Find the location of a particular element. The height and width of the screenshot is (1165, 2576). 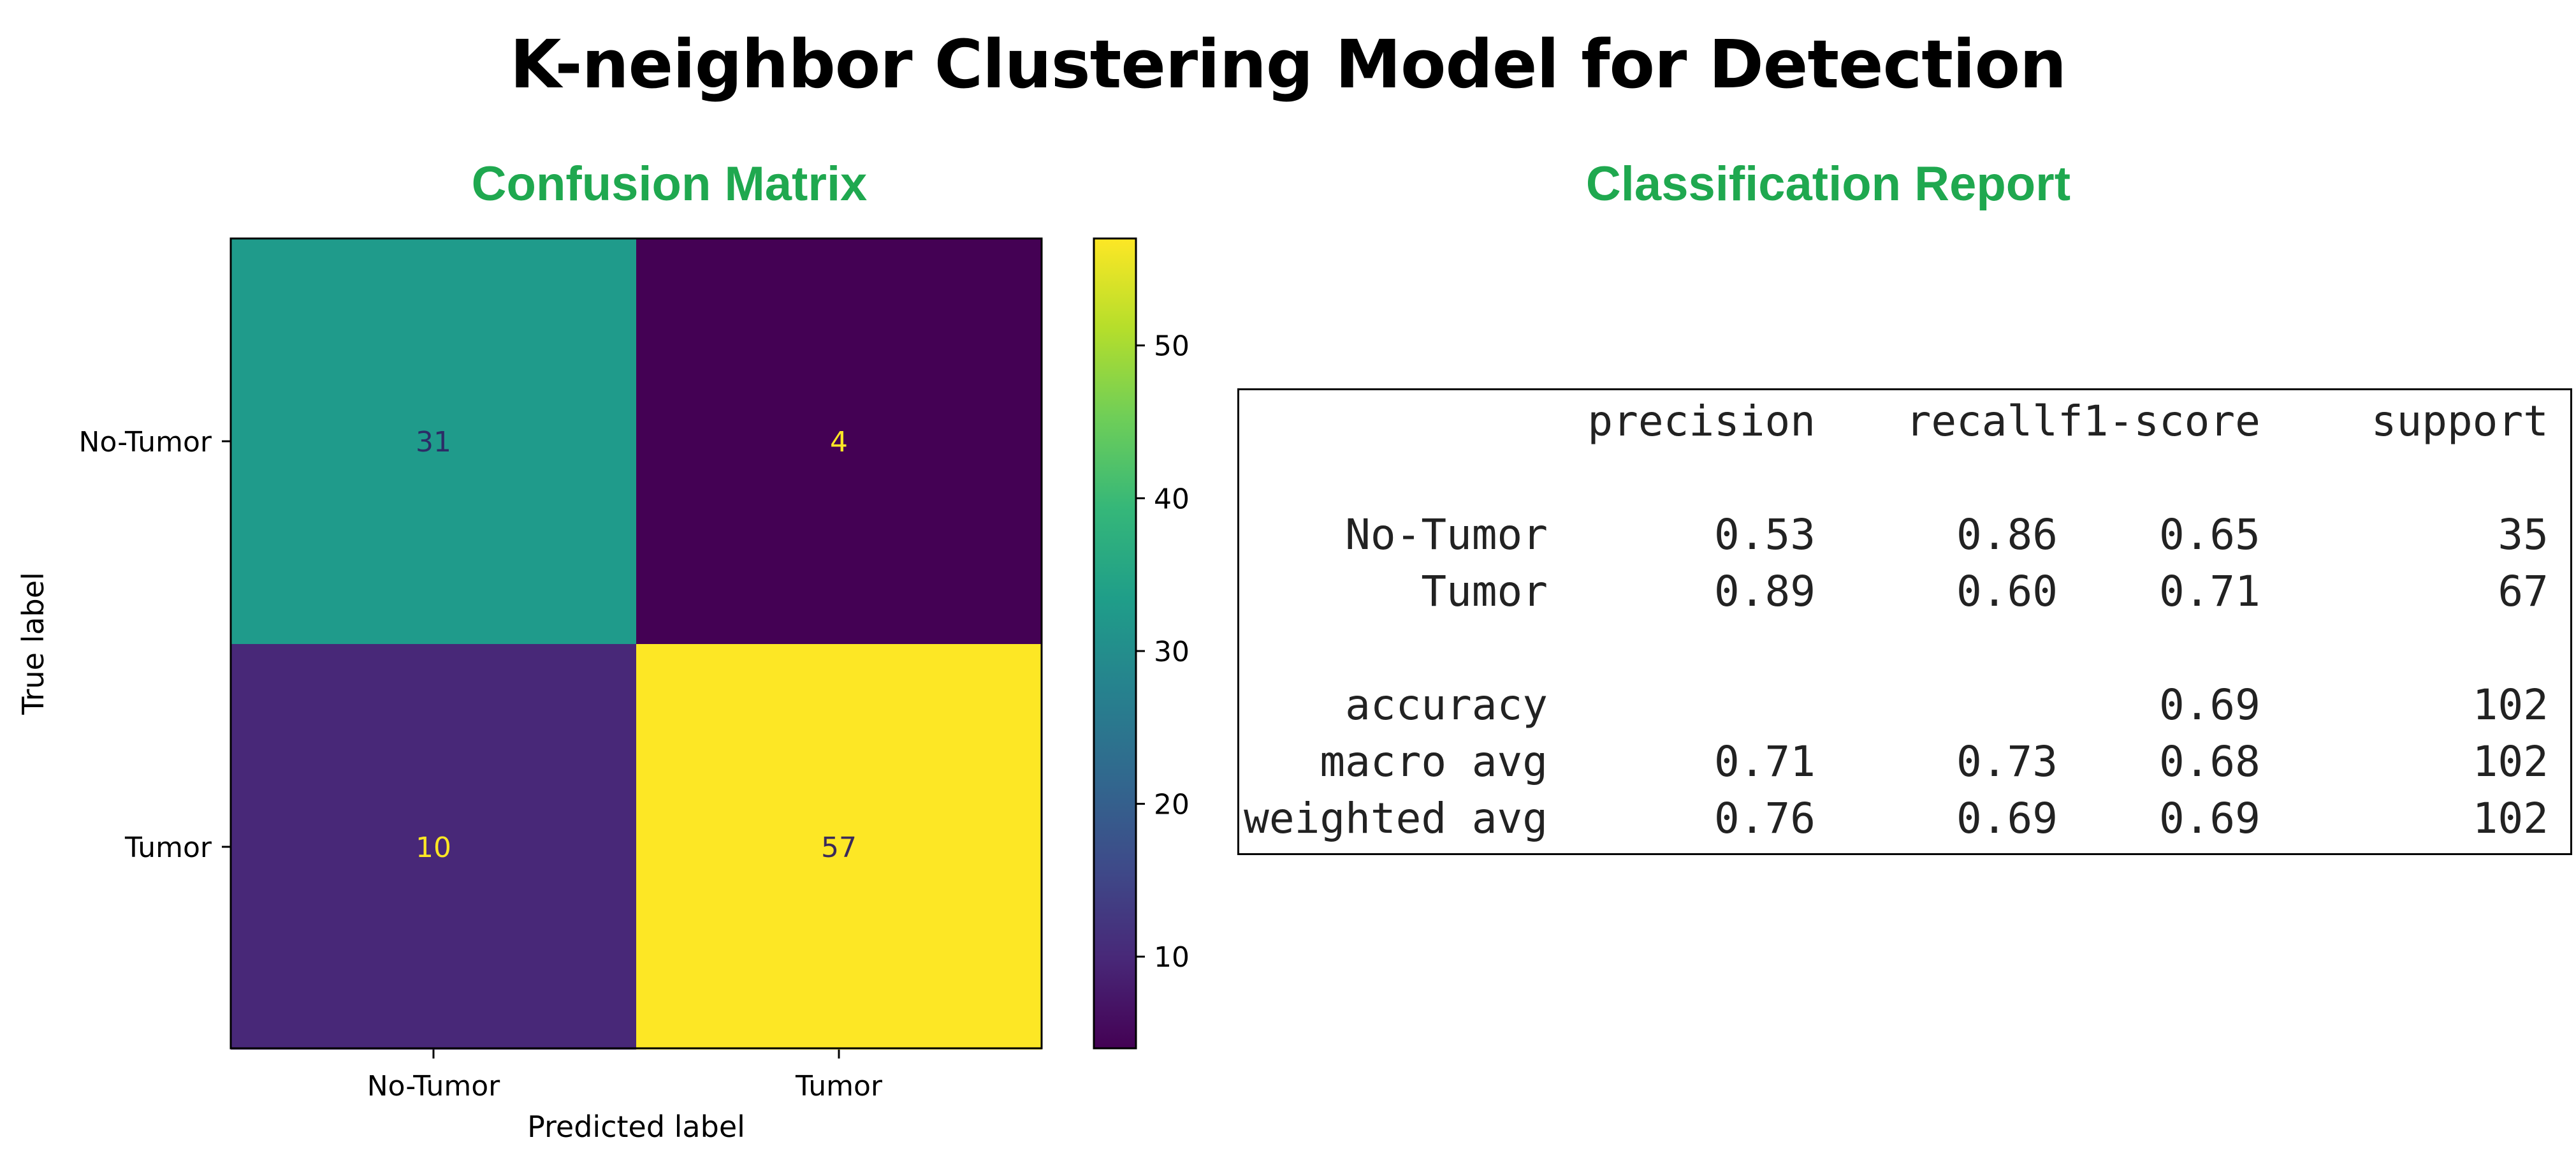

x-axis-label: Predicted label is located at coordinates (636, 1127).